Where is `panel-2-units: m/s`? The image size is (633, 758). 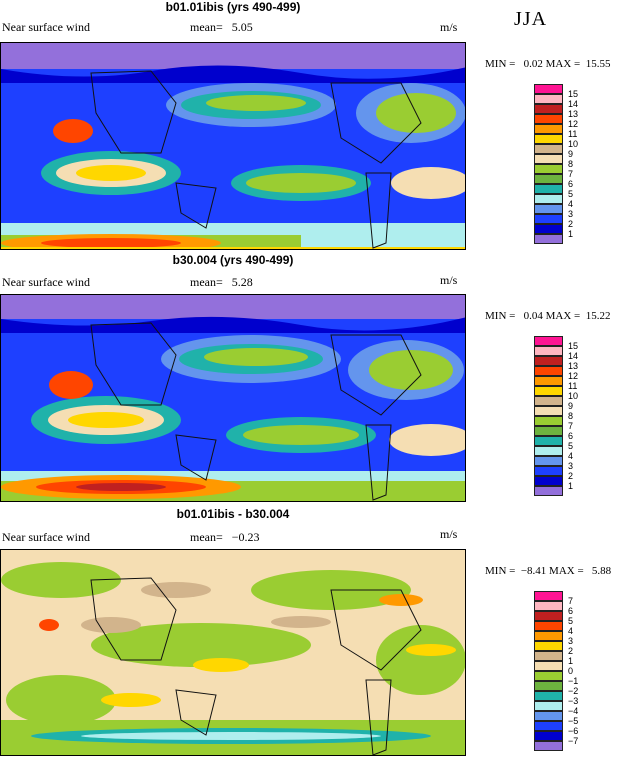
panel-2-units: m/s is located at coordinates (449, 280).